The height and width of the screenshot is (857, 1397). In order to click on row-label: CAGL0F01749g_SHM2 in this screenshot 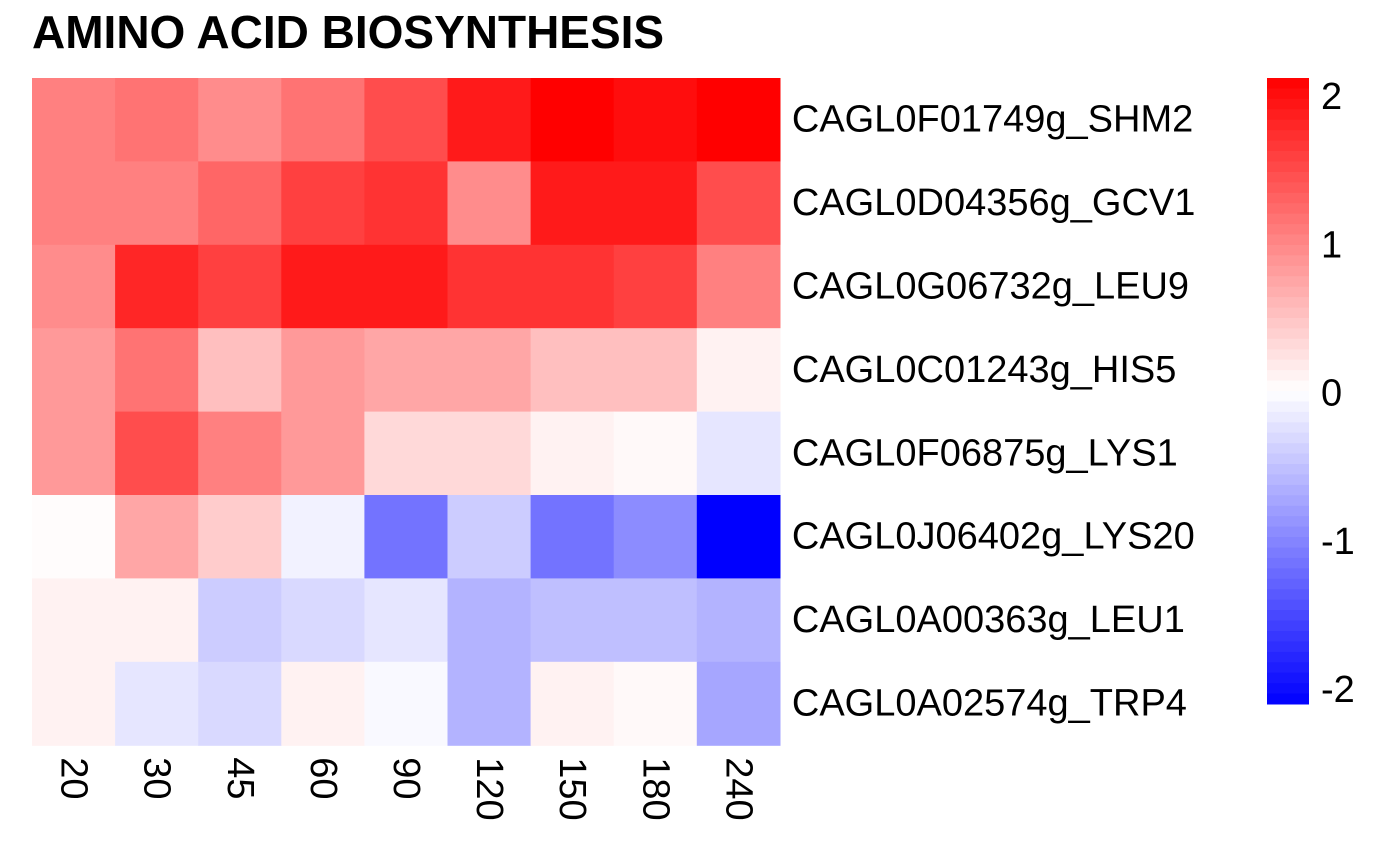, I will do `click(992, 120)`.